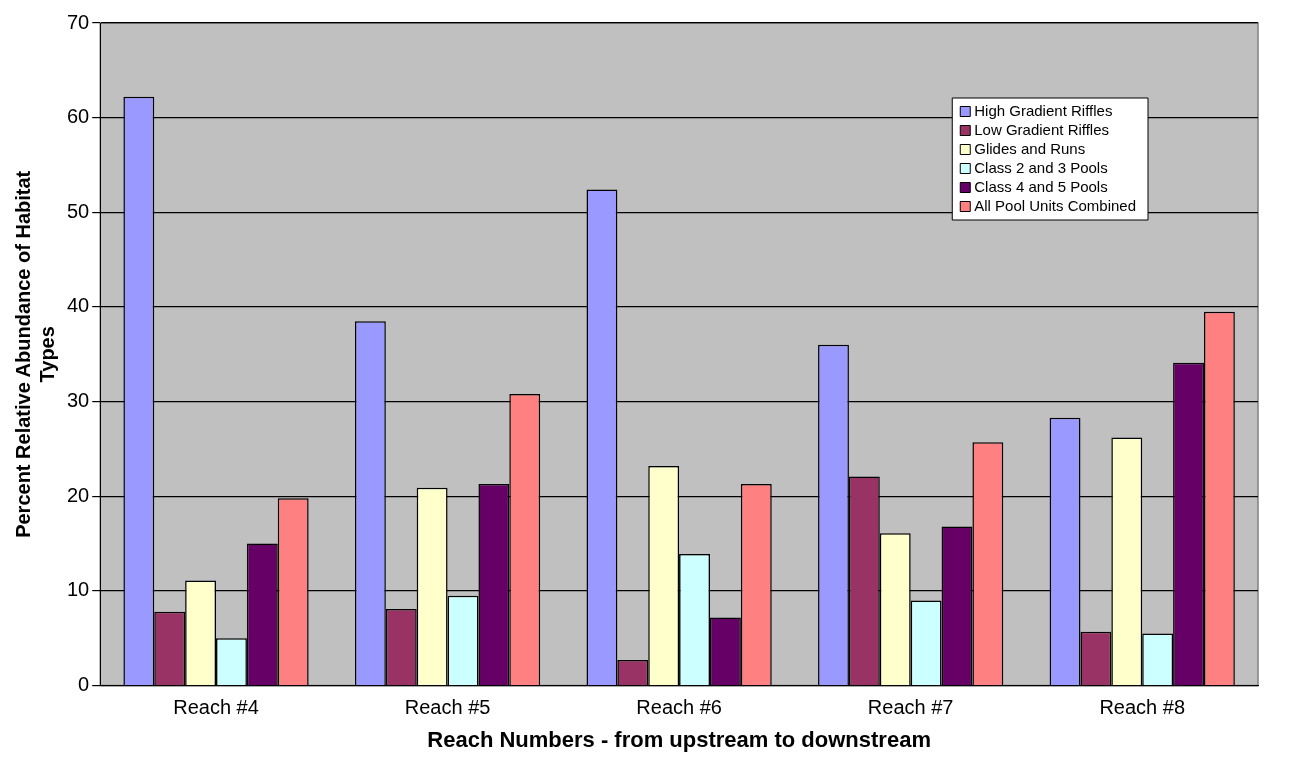  Describe the element at coordinates (78, 494) in the screenshot. I see `y-tick-label: 20` at that location.